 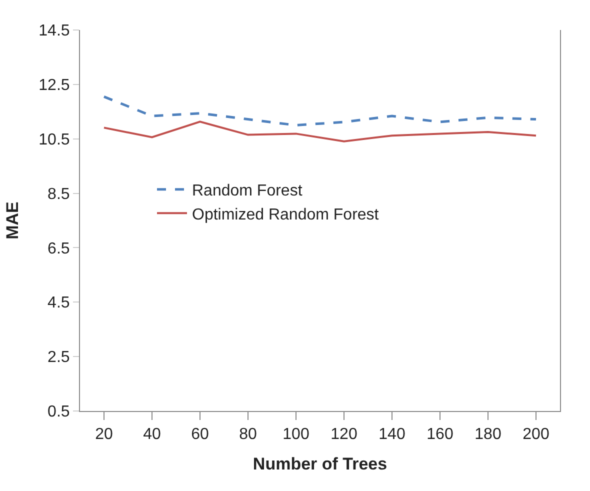 I want to click on x-tick-label: 140, so click(x=392, y=435).